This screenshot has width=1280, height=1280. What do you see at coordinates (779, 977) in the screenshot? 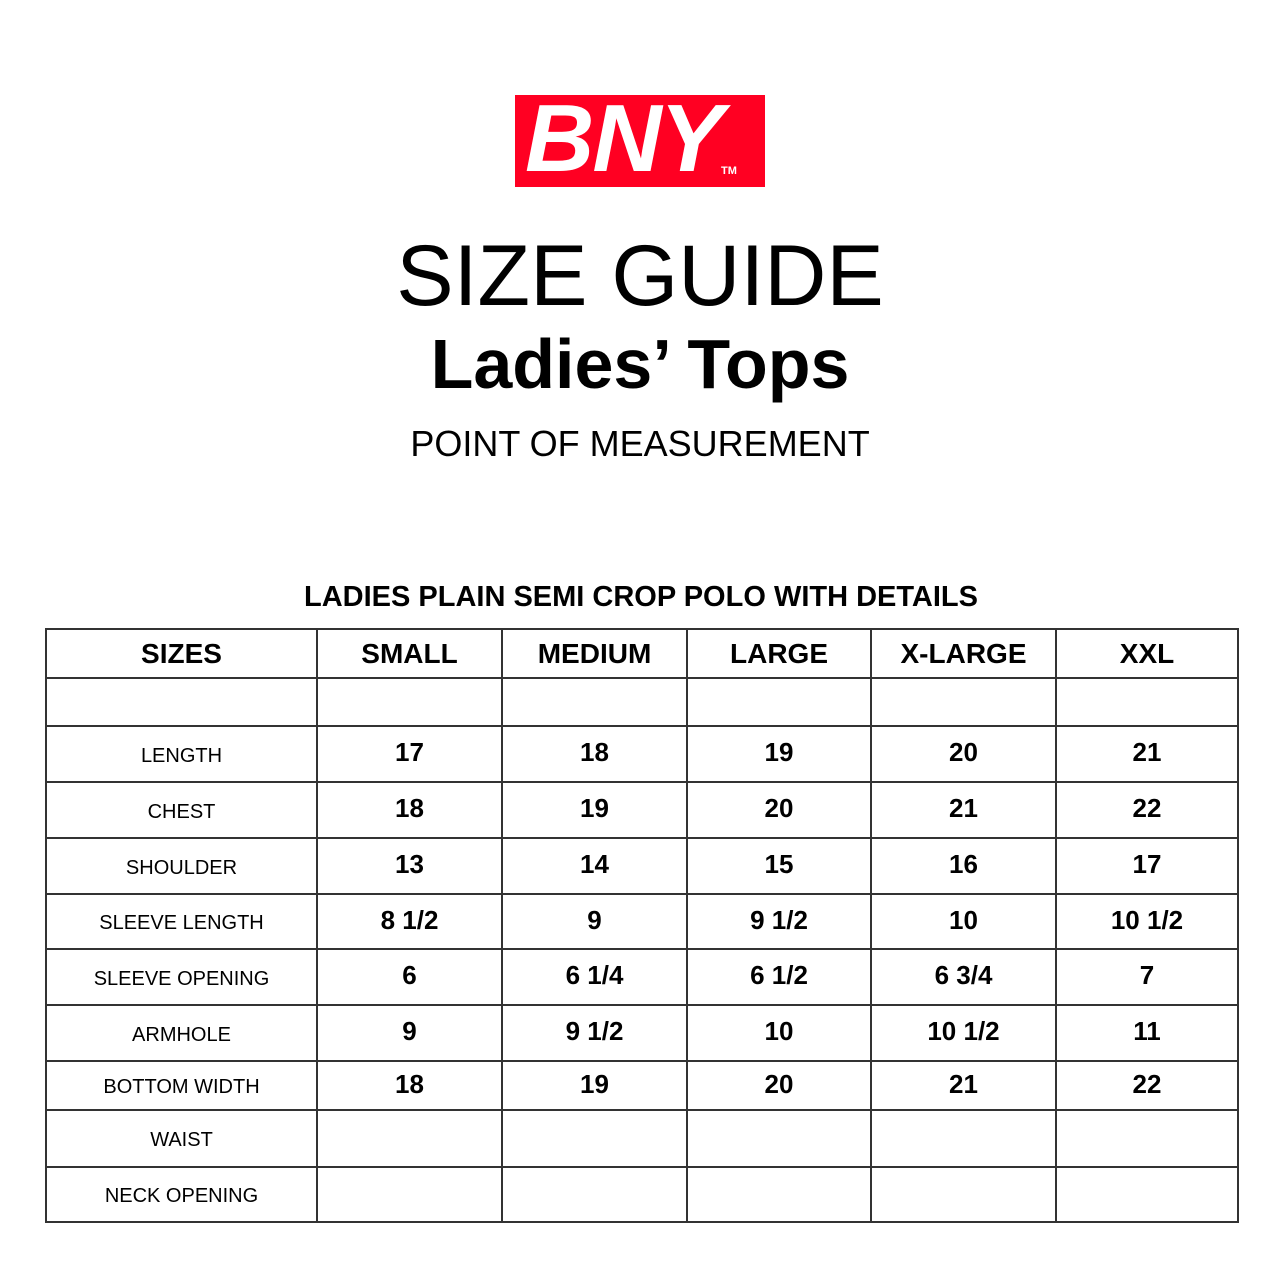
I see `measurement-value: 6 1/2` at bounding box center [779, 977].